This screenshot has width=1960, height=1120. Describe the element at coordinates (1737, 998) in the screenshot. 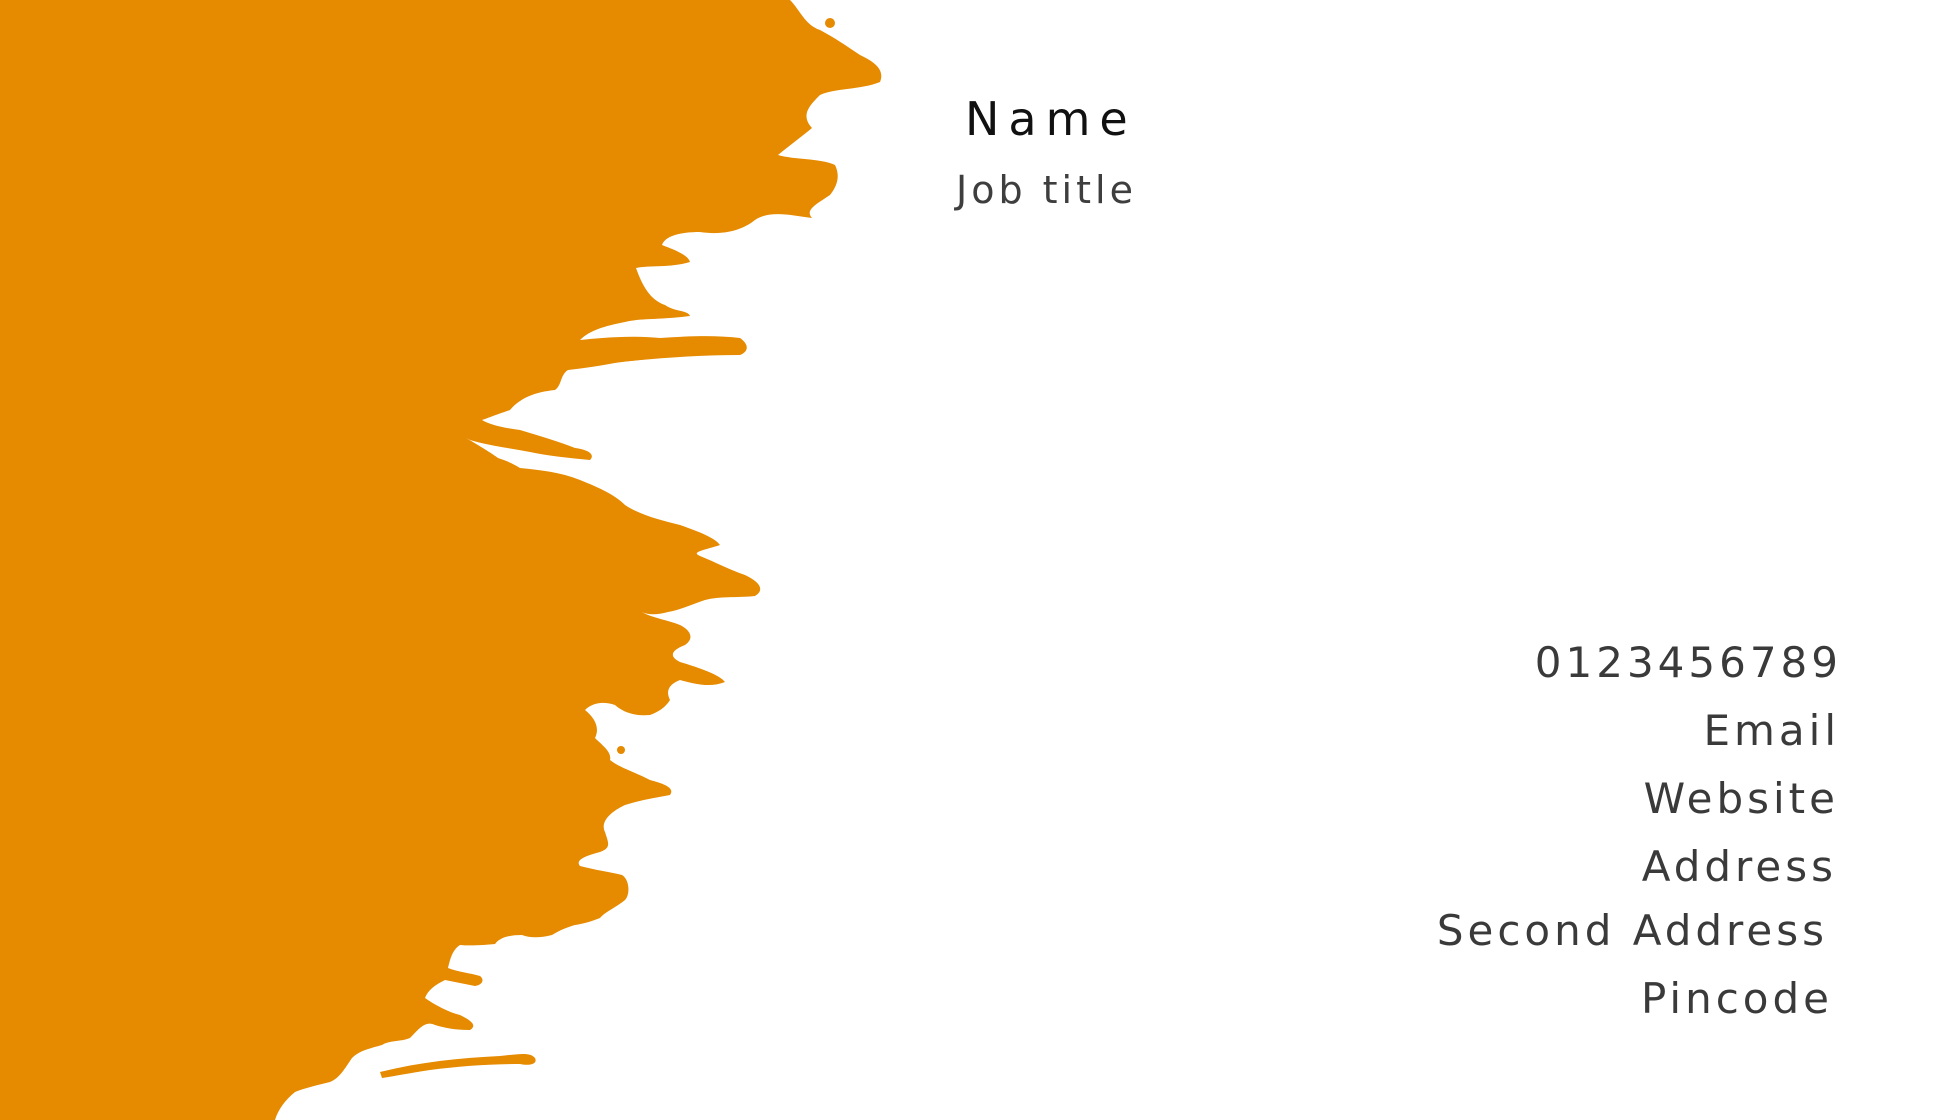

I see `pincode: Pincode` at that location.